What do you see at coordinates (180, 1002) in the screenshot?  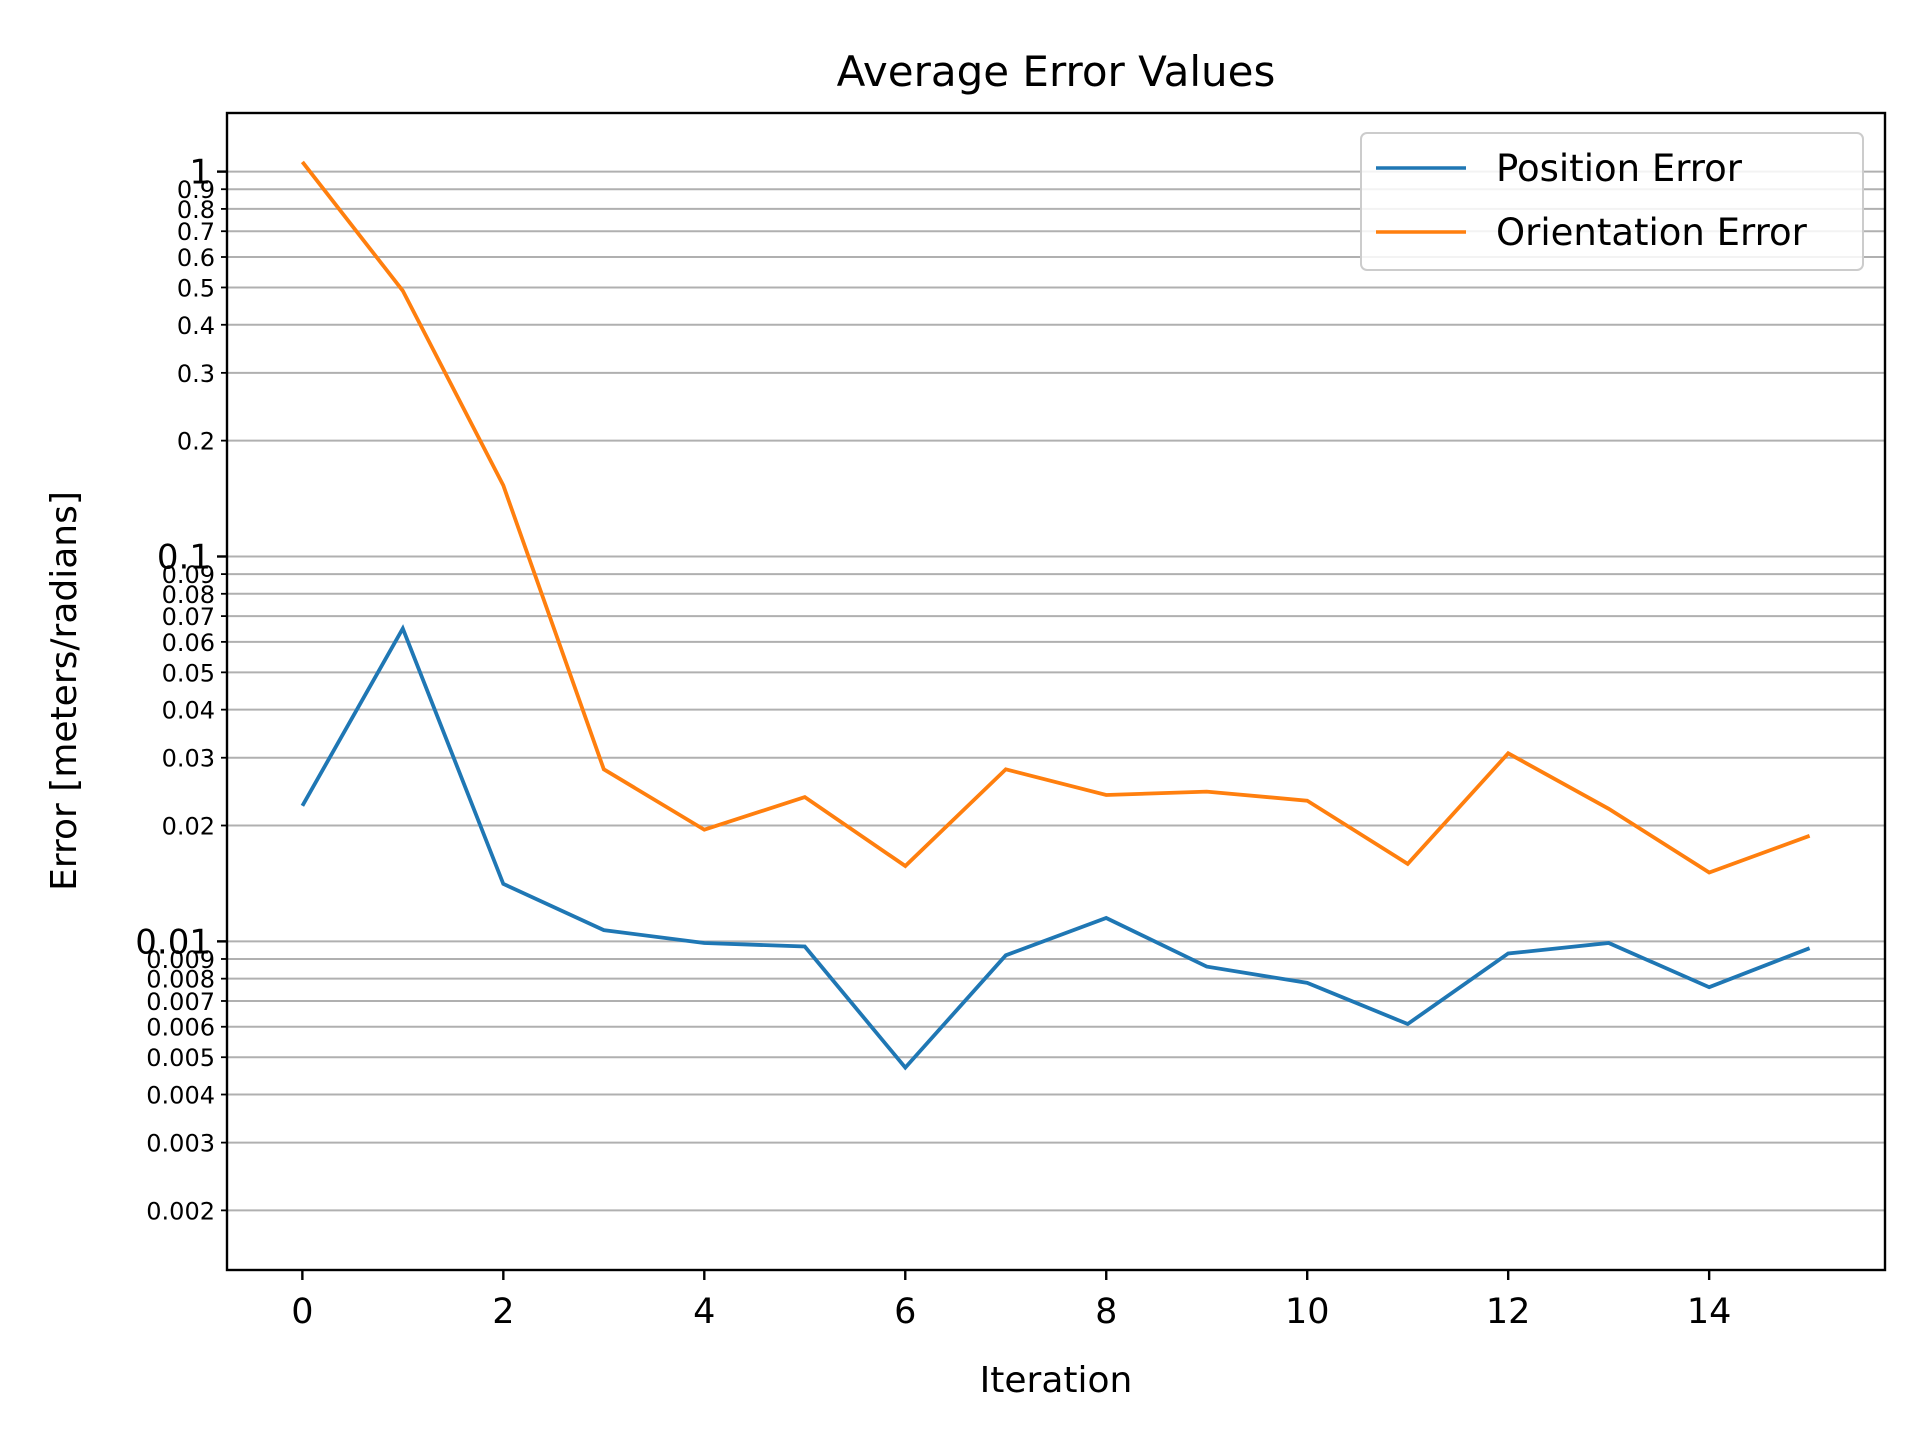 I see `y-tick-label-minor: 0.007` at bounding box center [180, 1002].